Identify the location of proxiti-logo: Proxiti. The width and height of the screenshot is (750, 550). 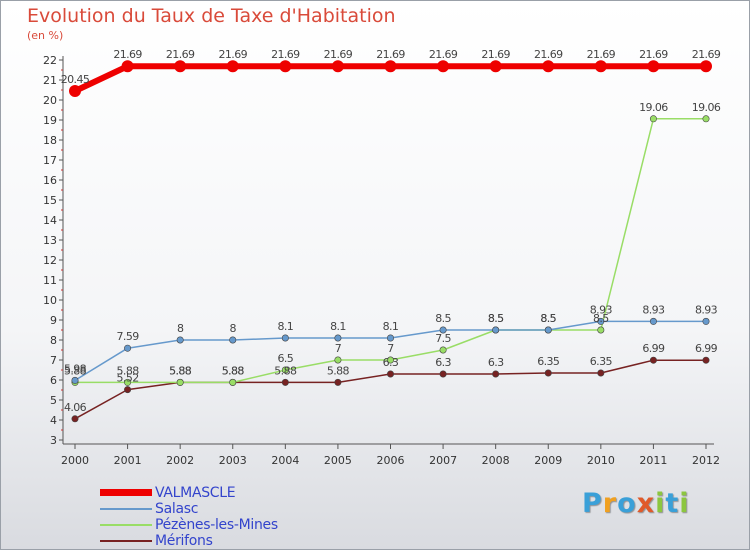
(636, 503).